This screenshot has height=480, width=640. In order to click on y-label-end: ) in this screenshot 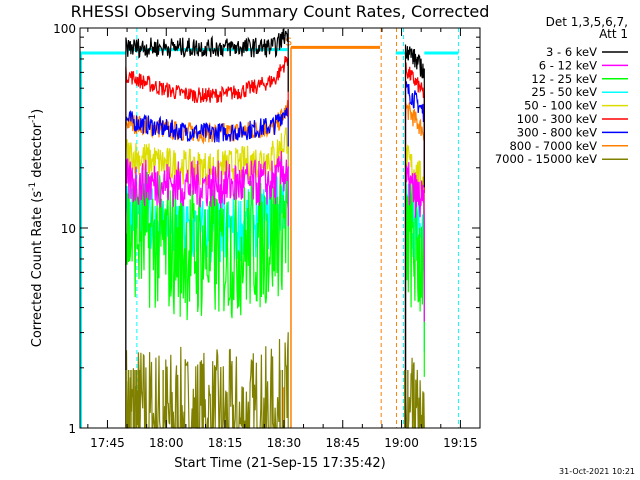, I will do `click(37, 111)`.